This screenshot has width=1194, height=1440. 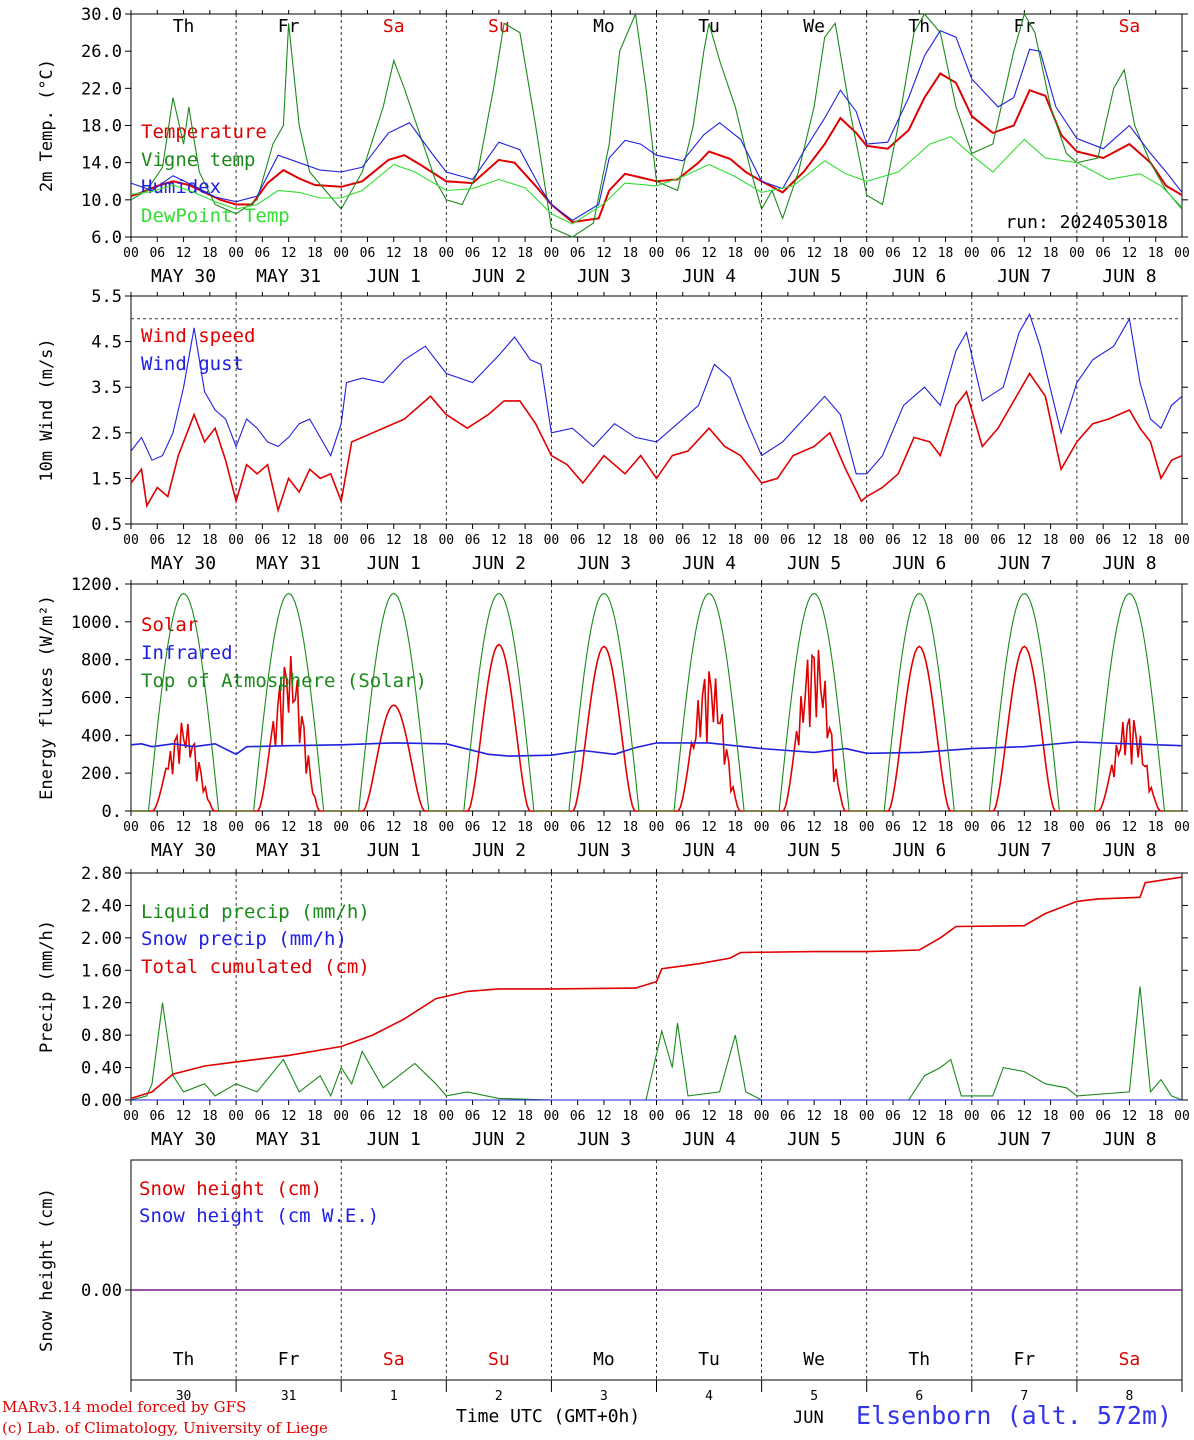 What do you see at coordinates (106, 238) in the screenshot?
I see `y-tick-label: 6.0` at bounding box center [106, 238].